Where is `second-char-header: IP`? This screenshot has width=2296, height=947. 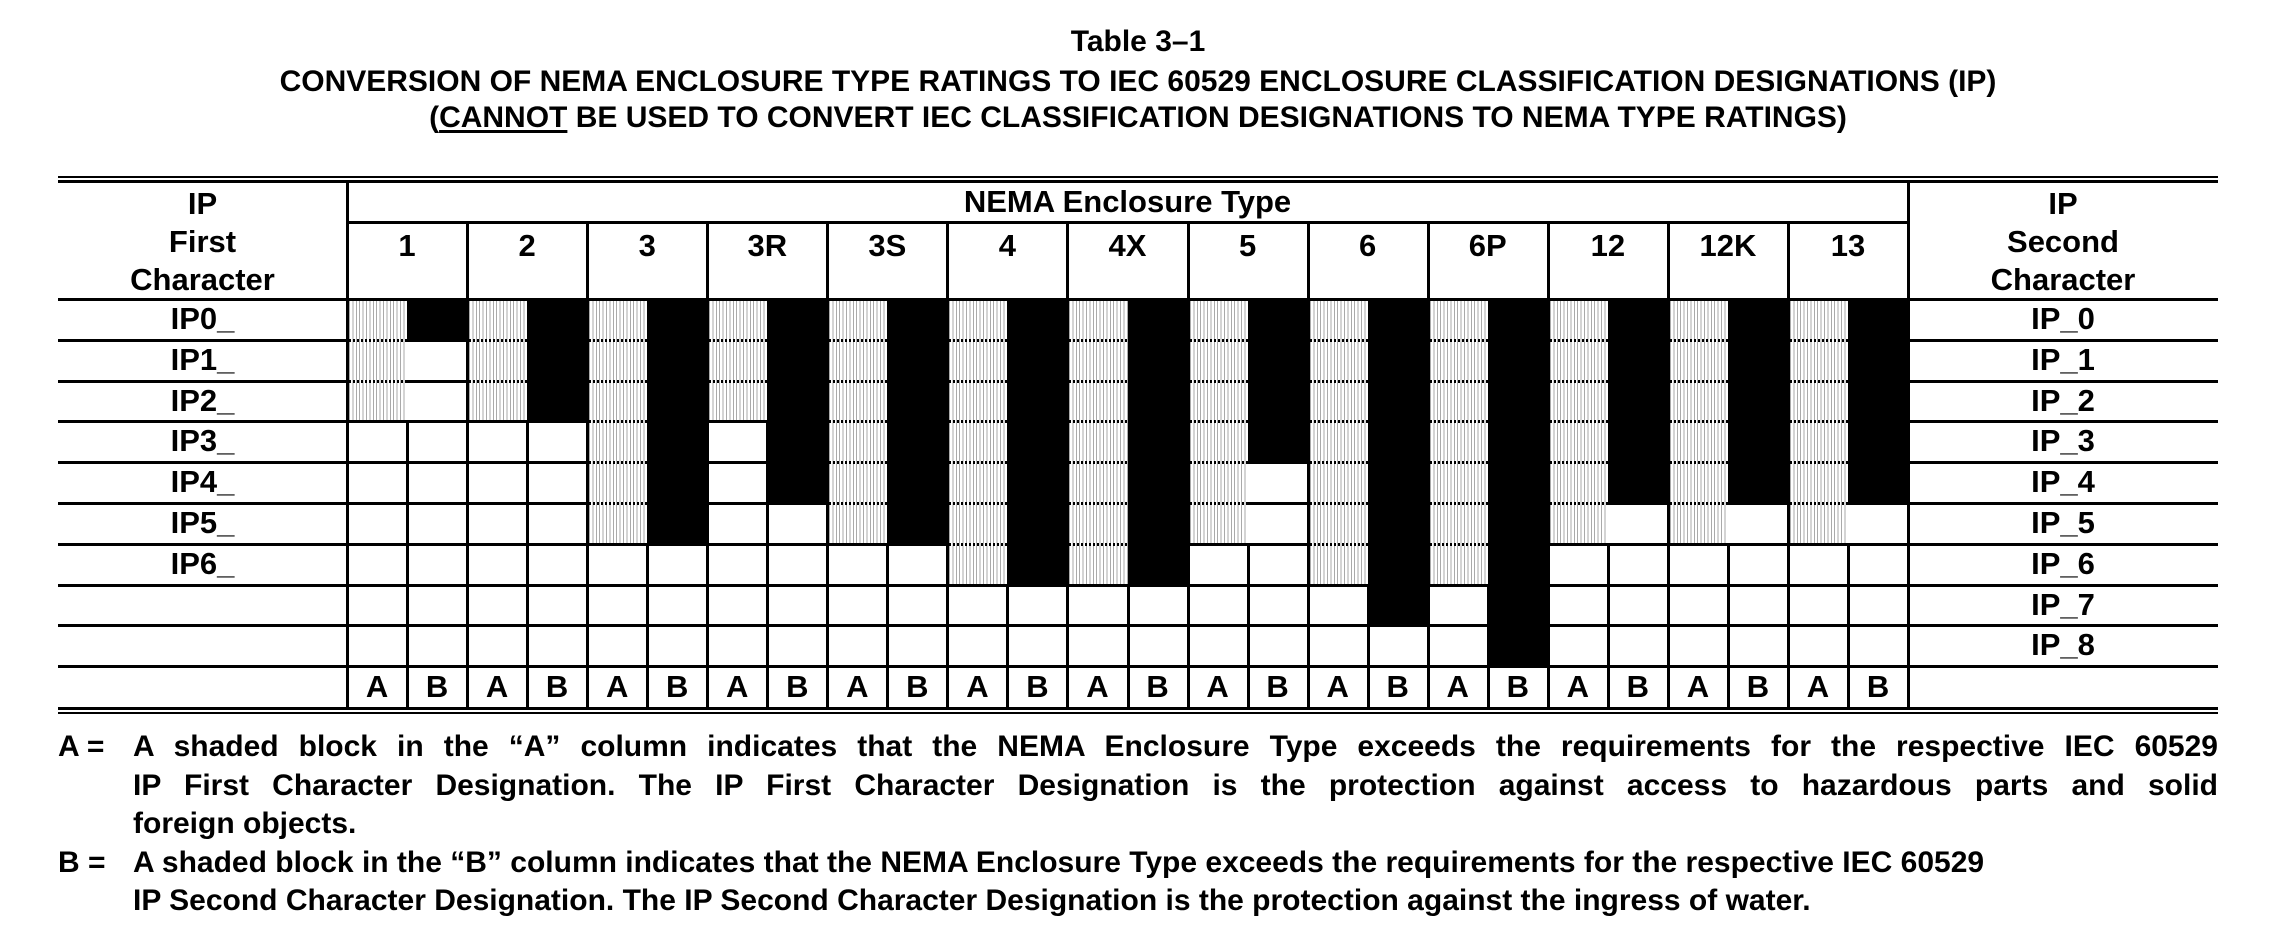 second-char-header: IP is located at coordinates (2063, 203).